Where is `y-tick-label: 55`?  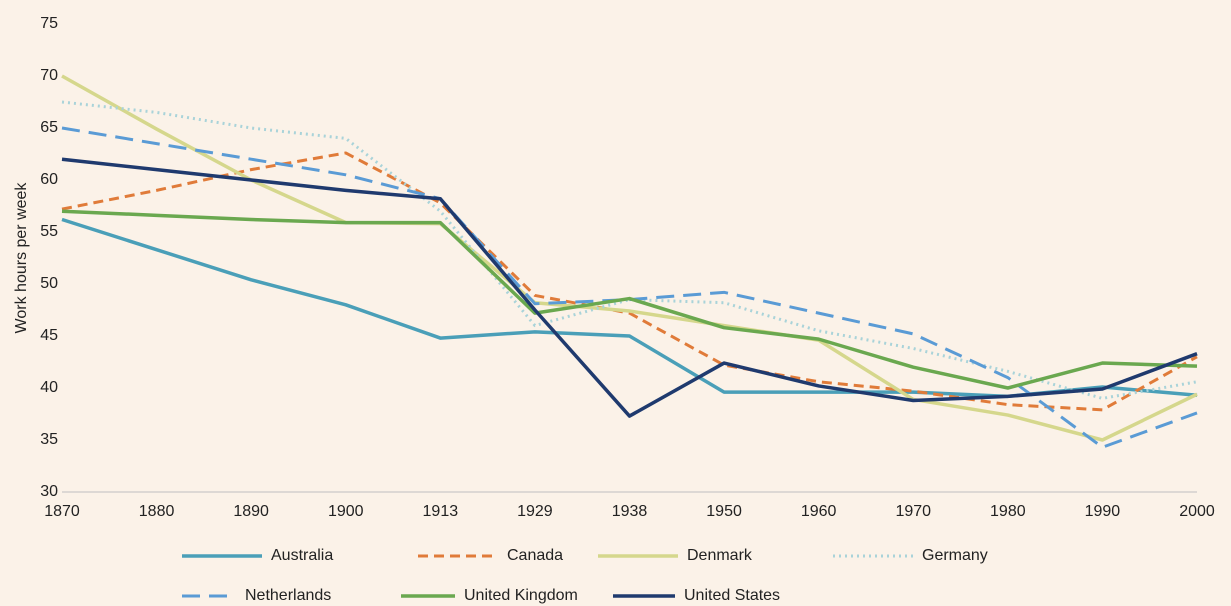
y-tick-label: 55 is located at coordinates (49, 231).